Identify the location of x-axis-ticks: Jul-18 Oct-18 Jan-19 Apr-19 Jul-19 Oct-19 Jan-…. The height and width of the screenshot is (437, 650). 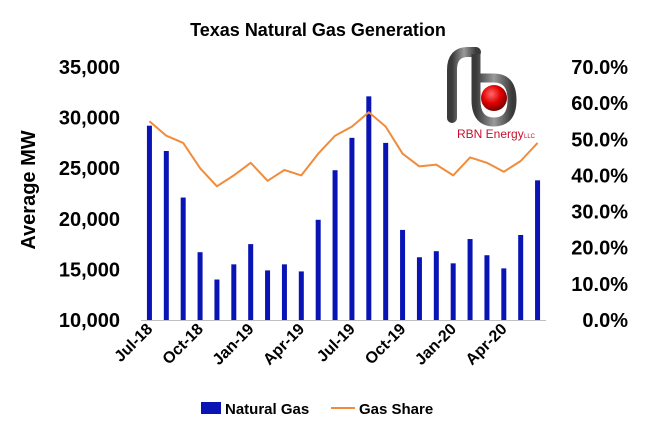
(311, 345).